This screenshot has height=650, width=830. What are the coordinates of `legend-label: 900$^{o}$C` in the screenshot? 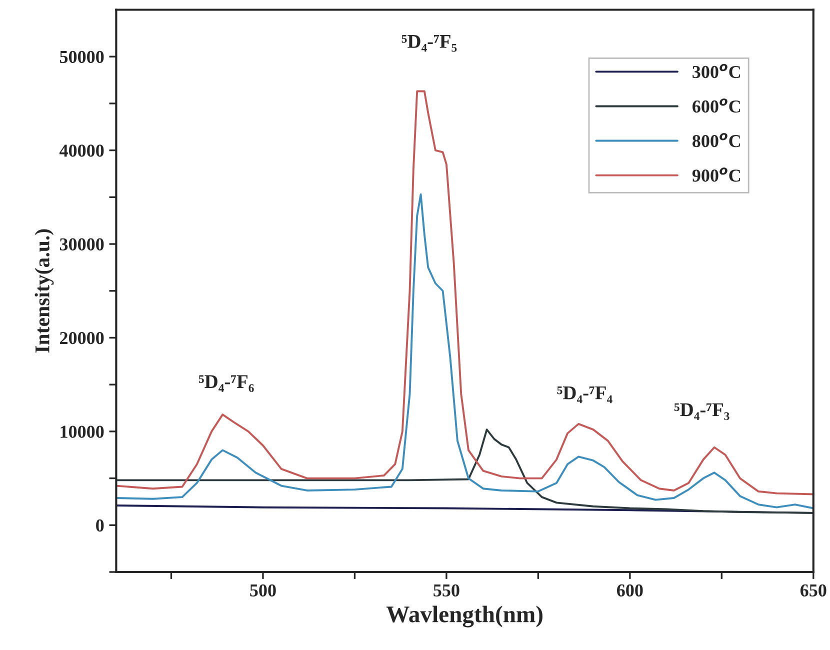 It's located at (716, 175).